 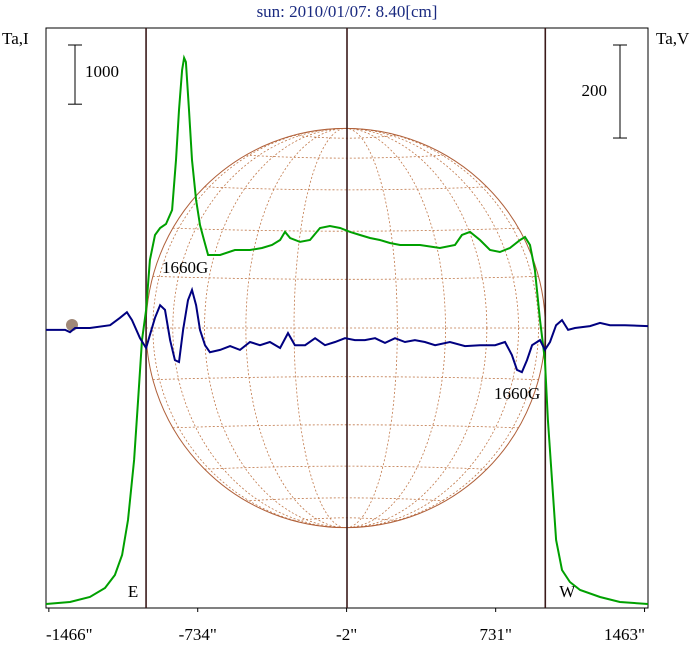 I want to click on y-axis-label: Ta,I, so click(x=15, y=38).